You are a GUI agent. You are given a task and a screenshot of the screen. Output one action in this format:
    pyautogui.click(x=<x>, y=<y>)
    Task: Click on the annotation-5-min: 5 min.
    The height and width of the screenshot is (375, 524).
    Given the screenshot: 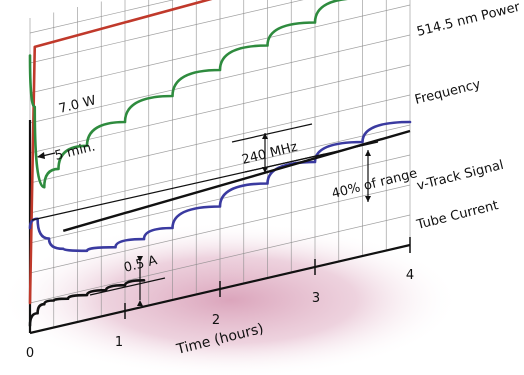 What is the action you would take?
    pyautogui.click(x=74, y=151)
    